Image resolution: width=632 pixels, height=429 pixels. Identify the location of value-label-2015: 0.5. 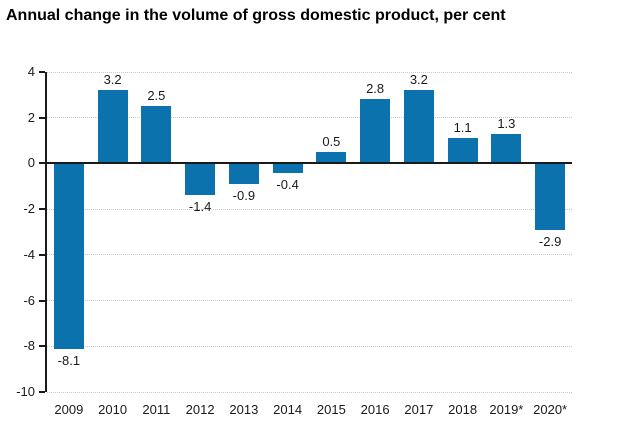
(331, 141).